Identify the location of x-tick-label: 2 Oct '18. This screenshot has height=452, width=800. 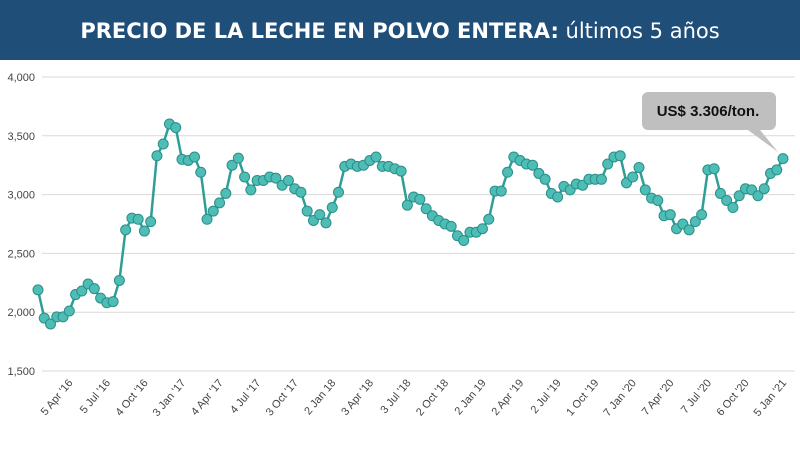
(432, 397).